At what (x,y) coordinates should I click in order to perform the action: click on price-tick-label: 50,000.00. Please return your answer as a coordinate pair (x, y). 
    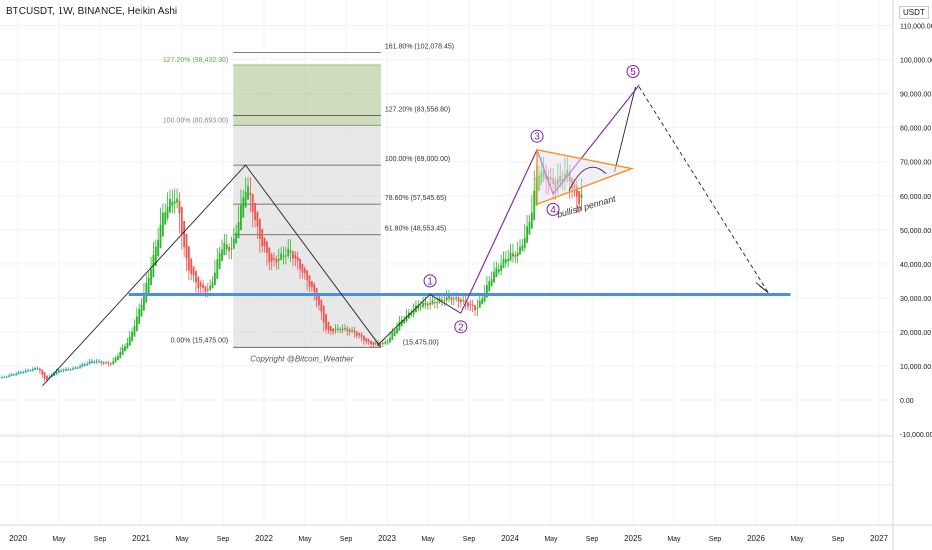
    Looking at the image, I should click on (915, 231).